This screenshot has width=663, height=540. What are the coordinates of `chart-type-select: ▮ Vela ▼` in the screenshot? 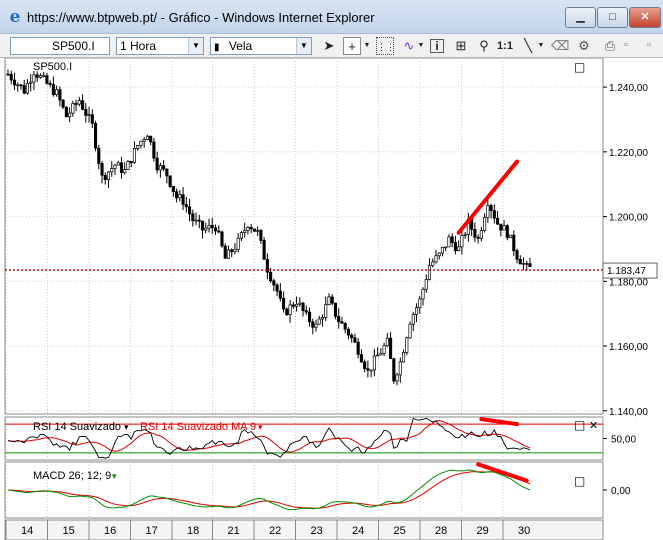 It's located at (261, 46).